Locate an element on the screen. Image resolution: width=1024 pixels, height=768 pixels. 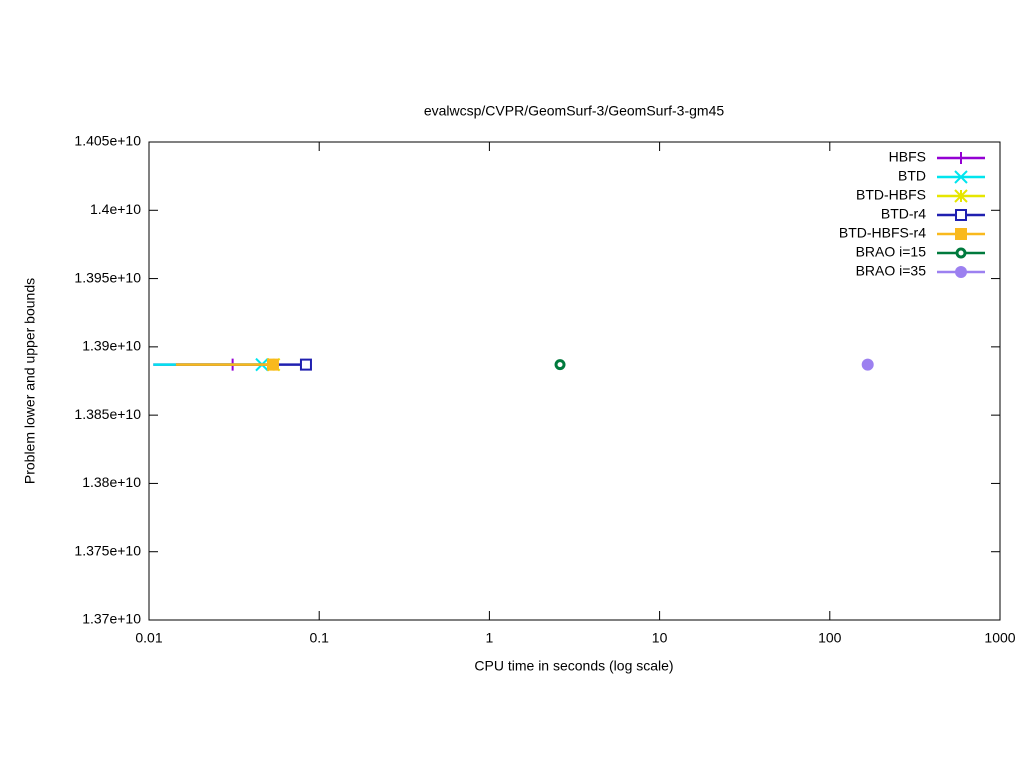
y-tick-label: 1.405e+10 is located at coordinates (107, 141).